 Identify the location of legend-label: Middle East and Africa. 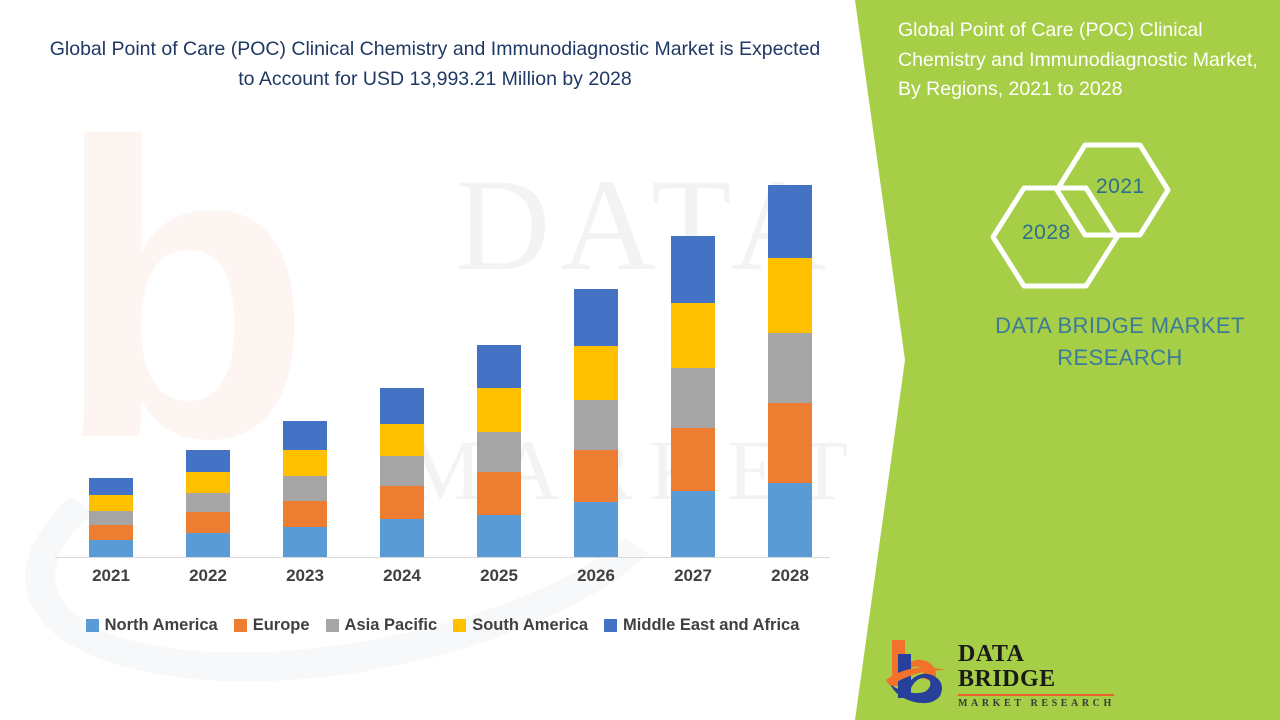
(711, 625).